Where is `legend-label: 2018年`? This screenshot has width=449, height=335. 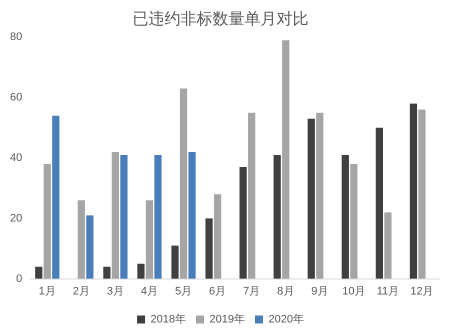 legend-label: 2018年 is located at coordinates (168, 320).